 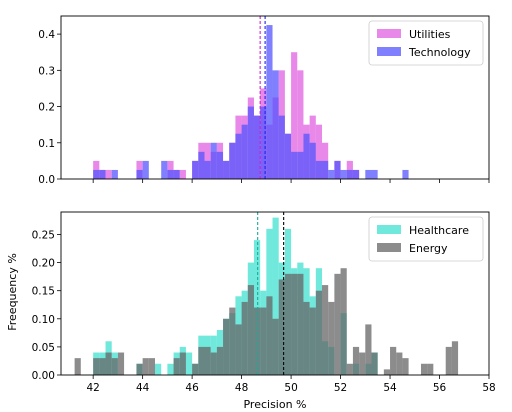 I want to click on x-tick-label: 44, so click(x=143, y=388).